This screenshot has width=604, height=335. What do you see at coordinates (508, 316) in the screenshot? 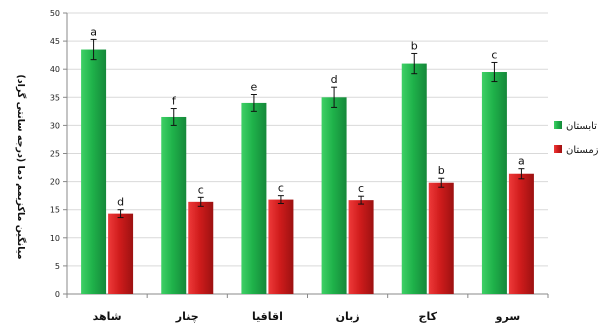
I see `category-label: سرو` at bounding box center [508, 316].